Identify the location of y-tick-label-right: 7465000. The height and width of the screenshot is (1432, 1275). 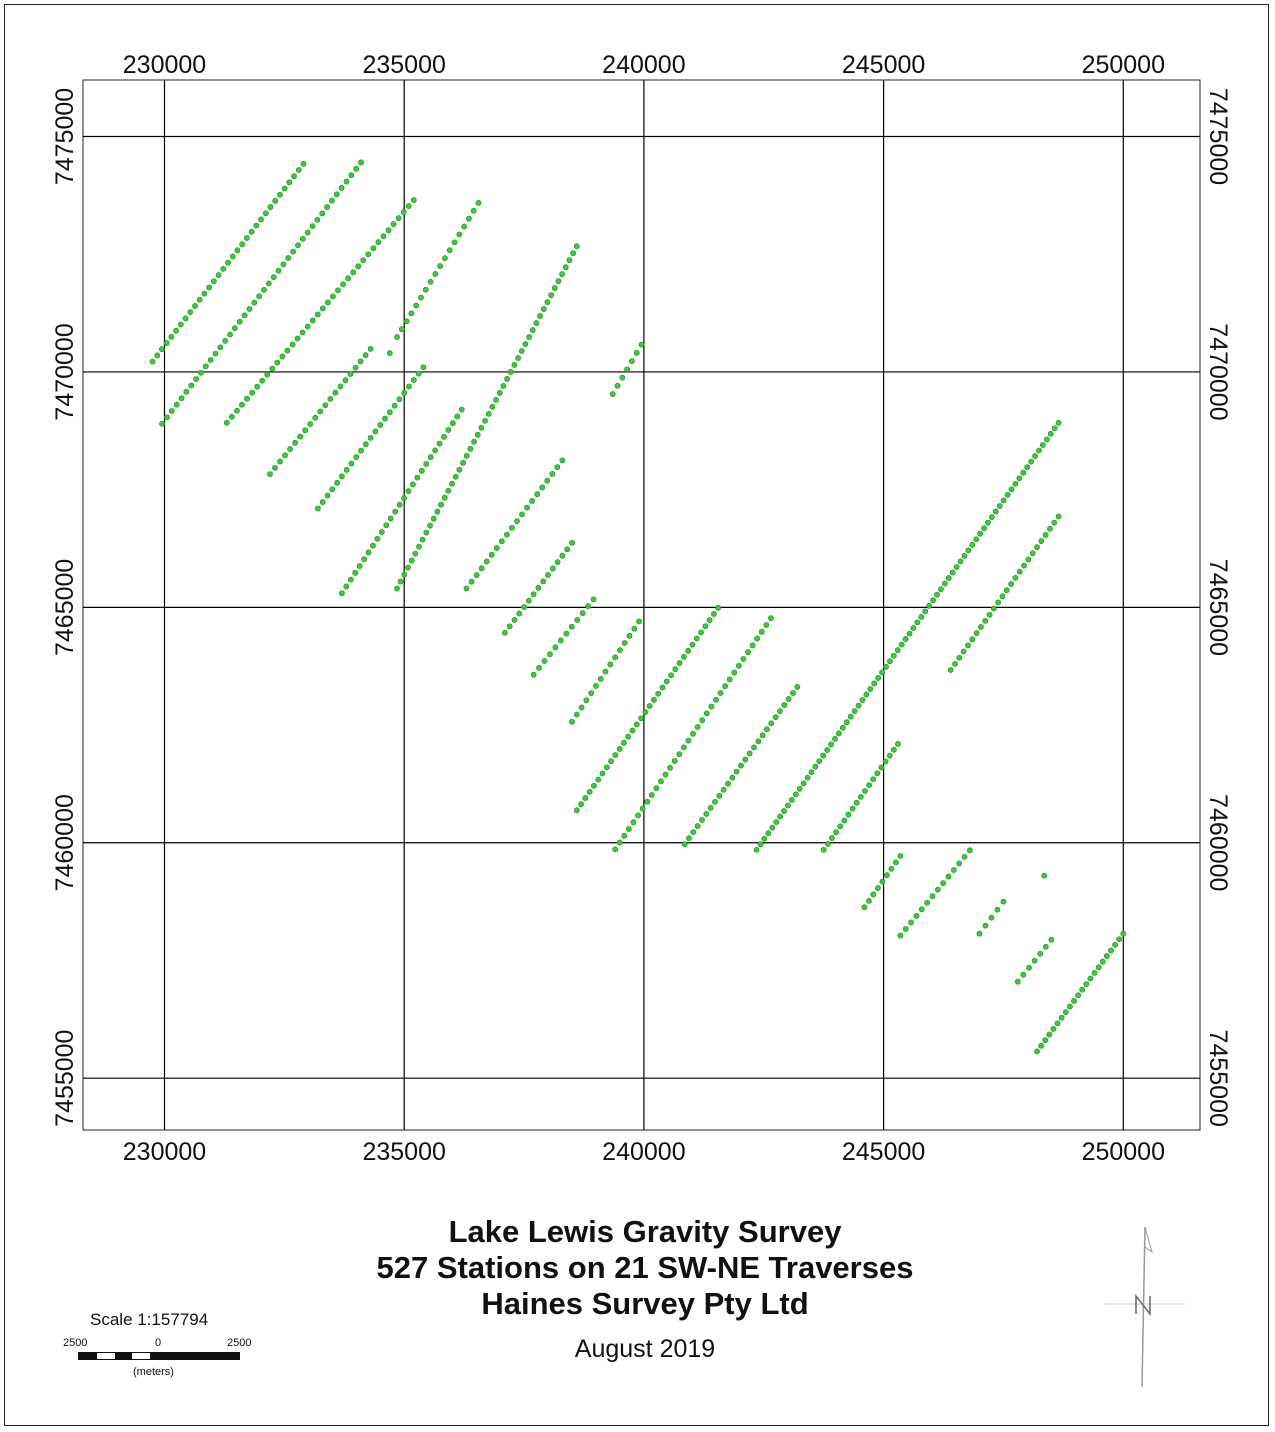
(1218, 607).